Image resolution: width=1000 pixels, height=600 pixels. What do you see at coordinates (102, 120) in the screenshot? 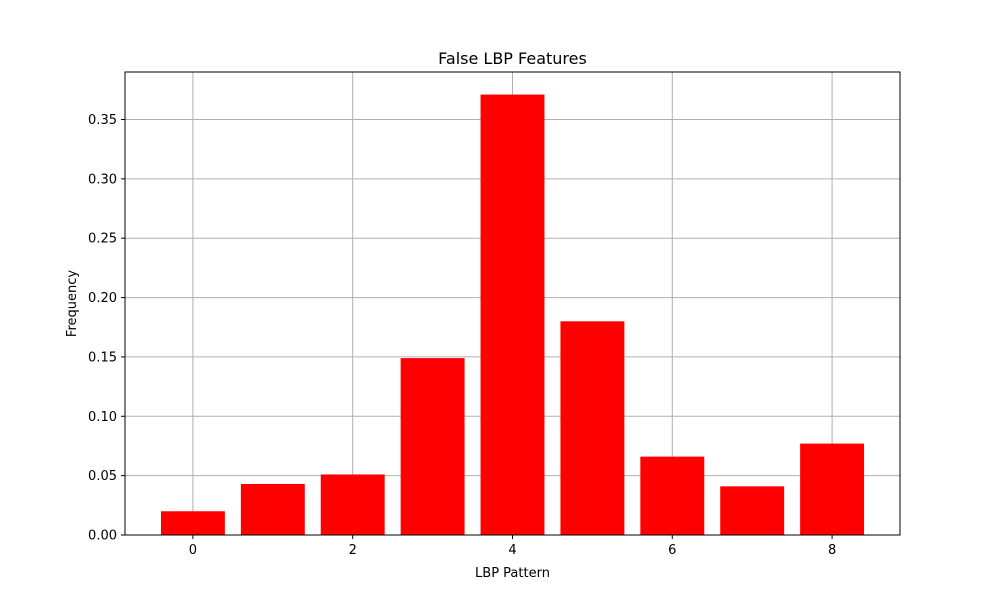
I see `y-tick-label: 0.35` at bounding box center [102, 120].